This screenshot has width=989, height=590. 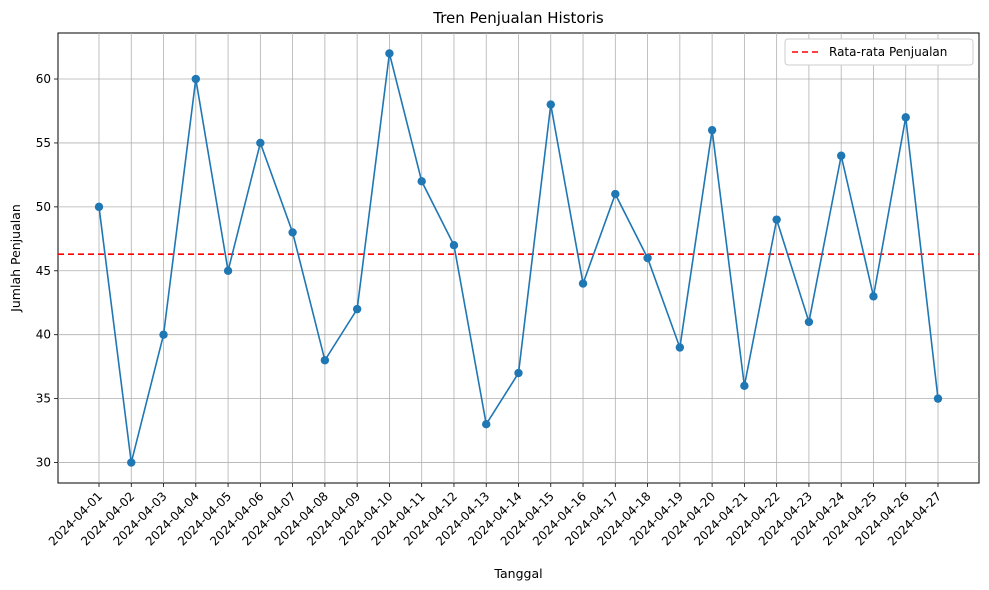 What do you see at coordinates (517, 573) in the screenshot?
I see `x-axis-title: Tanggal` at bounding box center [517, 573].